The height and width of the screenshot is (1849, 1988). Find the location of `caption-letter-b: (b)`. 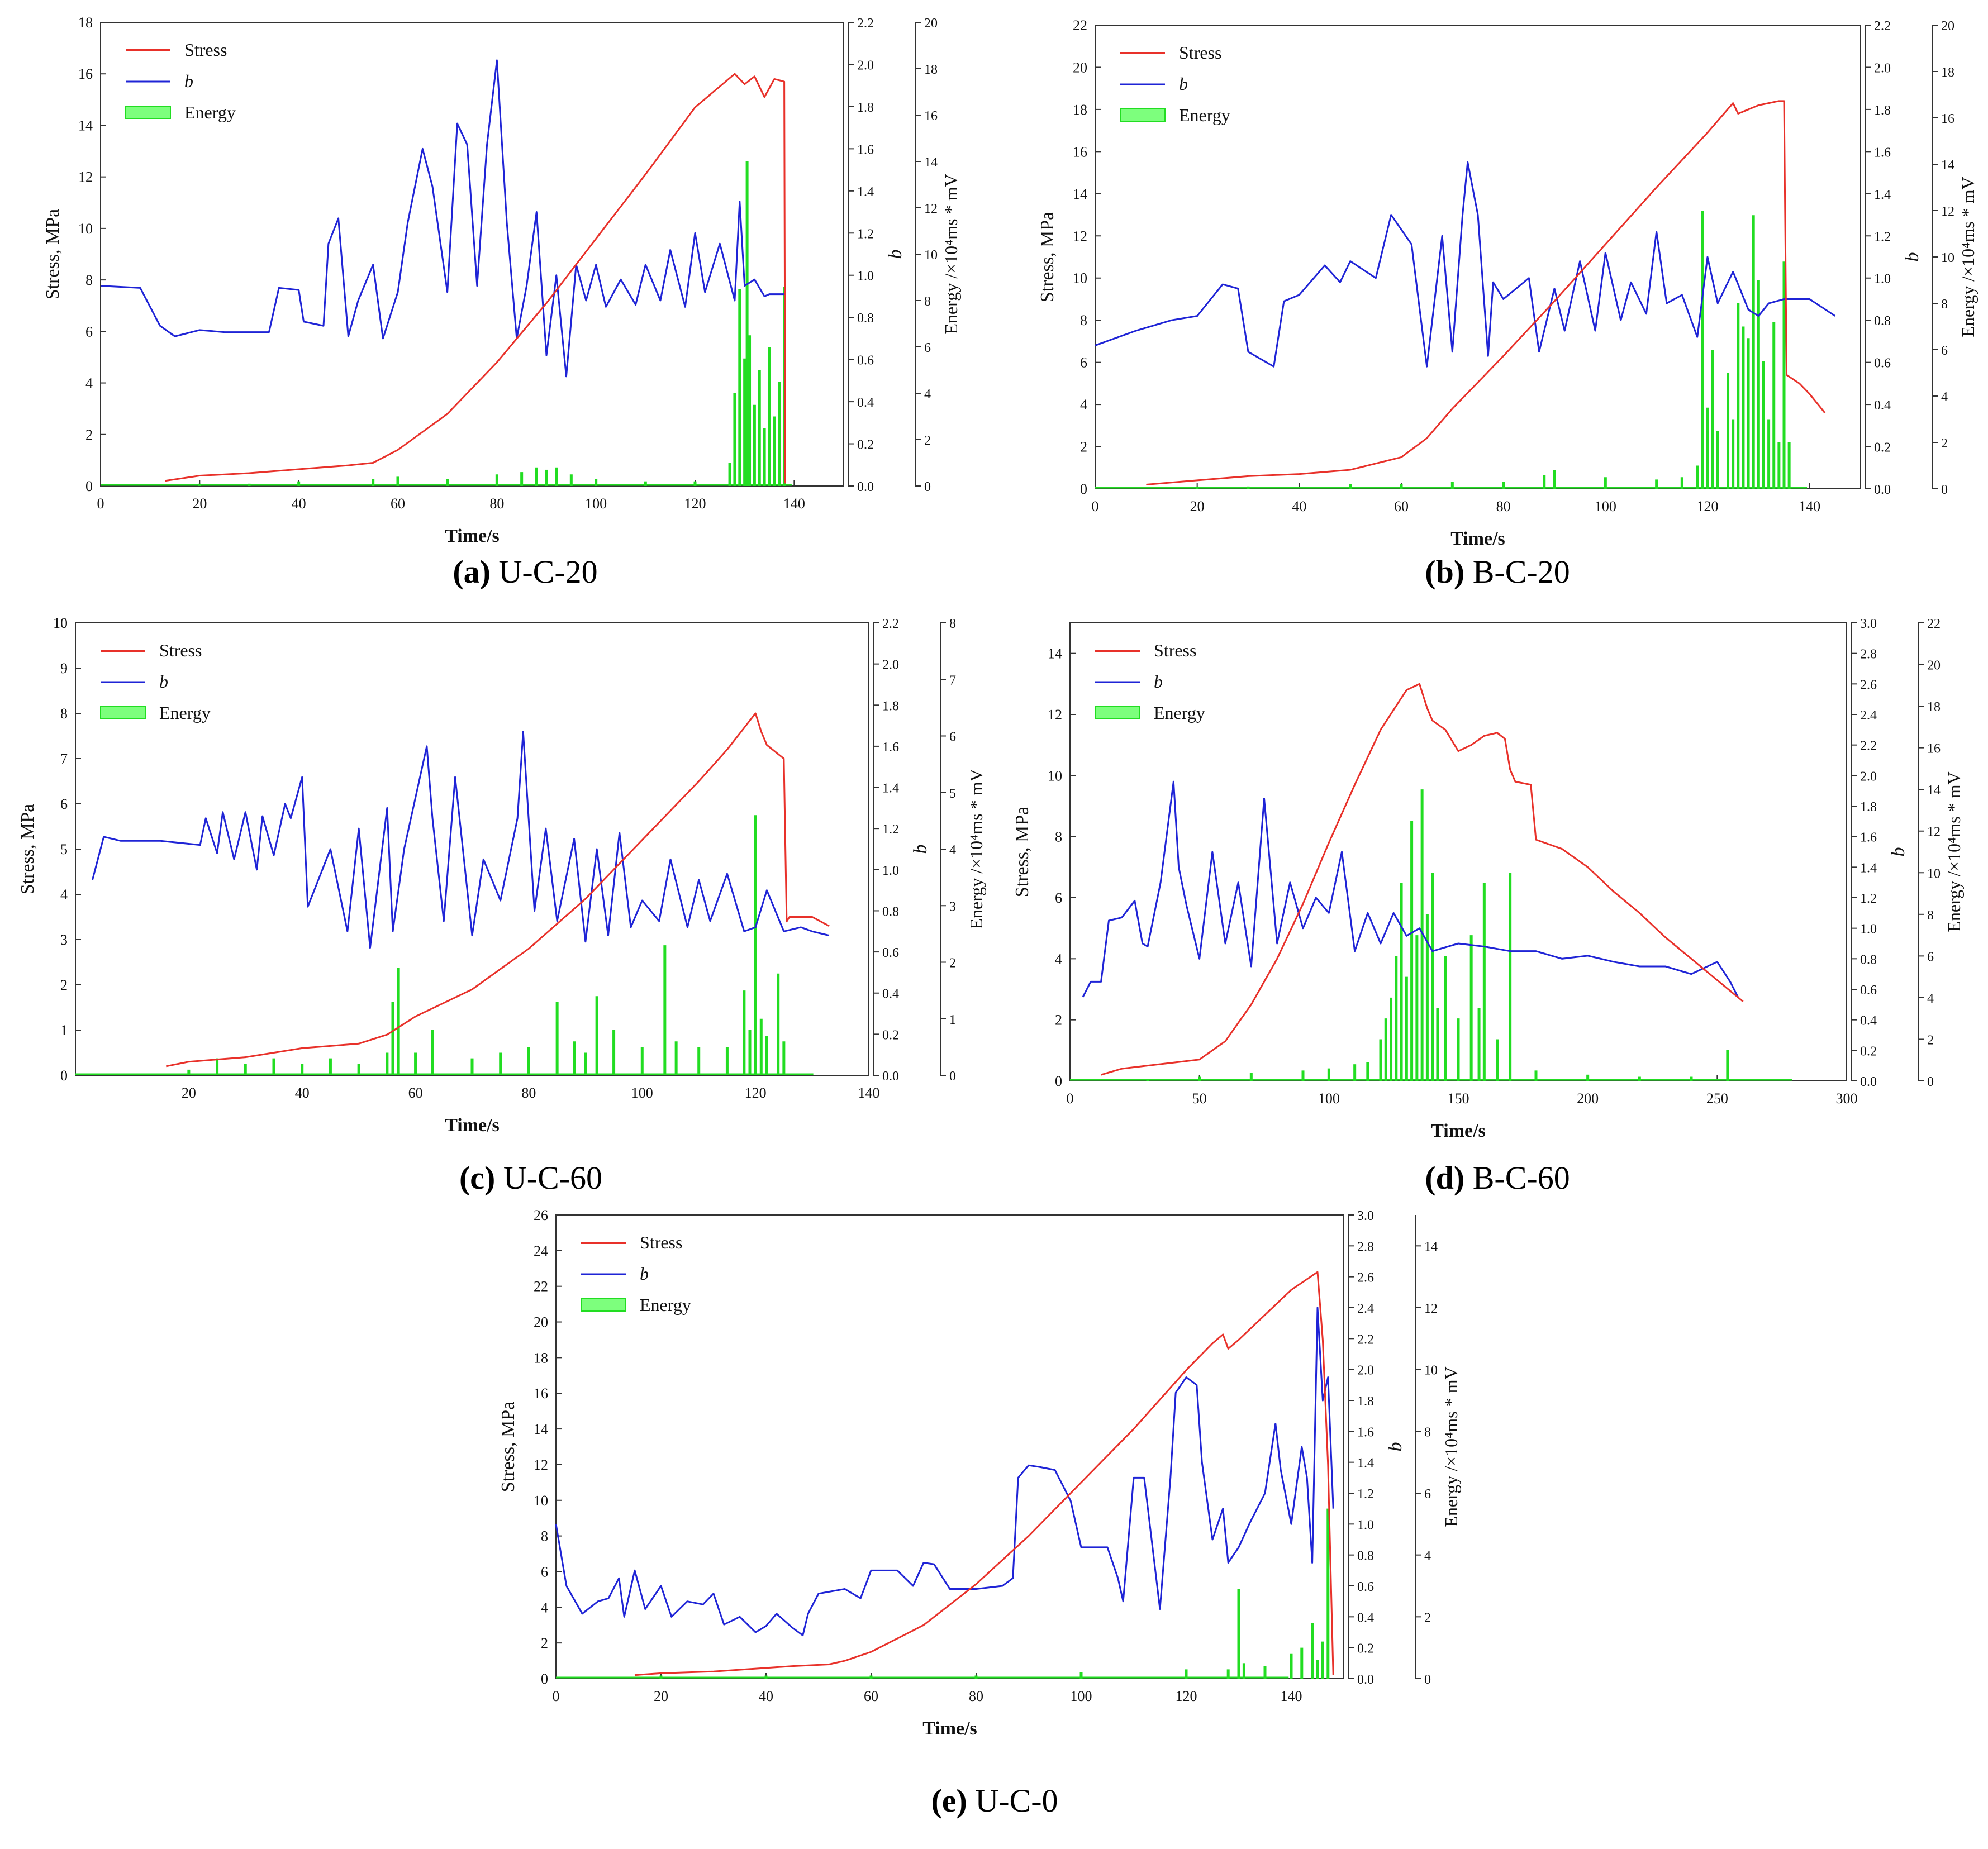

caption-letter-b: (b) is located at coordinates (1445, 572).